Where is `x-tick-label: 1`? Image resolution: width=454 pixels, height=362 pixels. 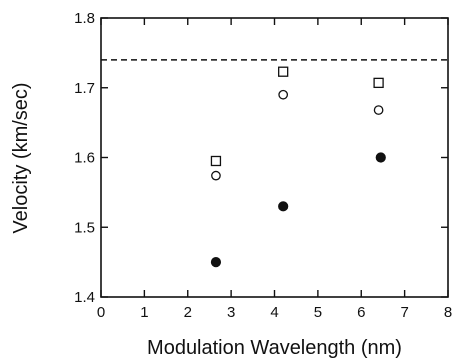 x-tick-label: 1 is located at coordinates (144, 312).